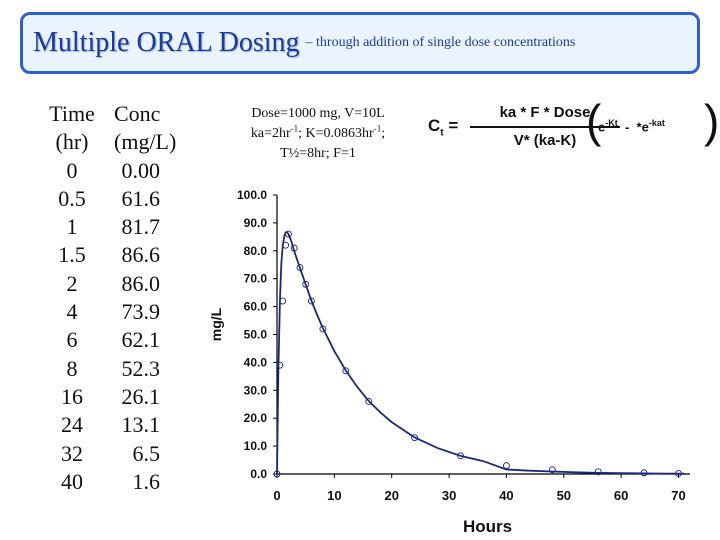 The height and width of the screenshot is (540, 720). I want to click on table-row: 16 26.1, so click(120, 397).